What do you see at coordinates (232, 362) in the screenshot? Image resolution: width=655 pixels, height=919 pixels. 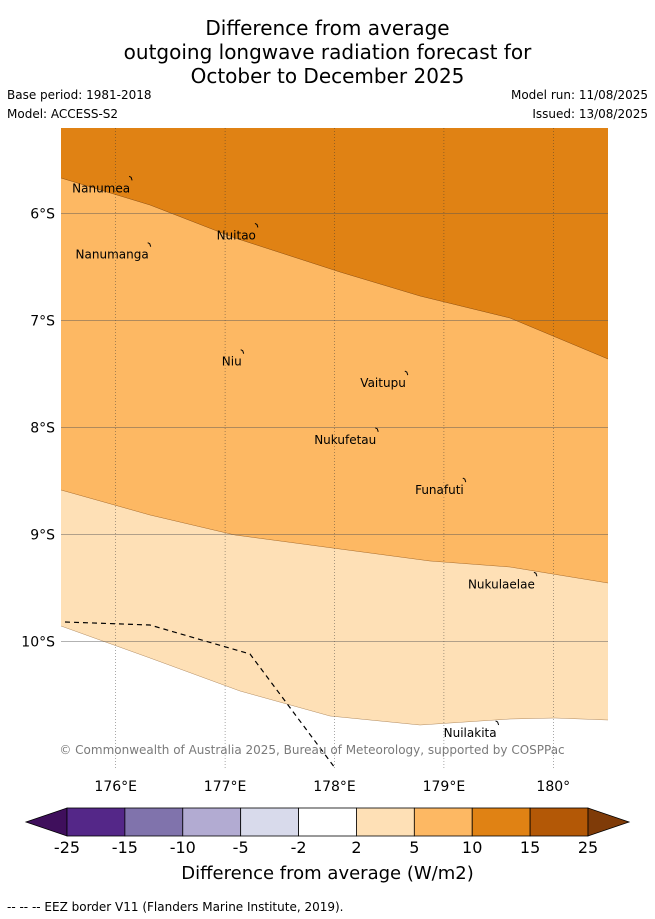 I see `place-label: Niu` at bounding box center [232, 362].